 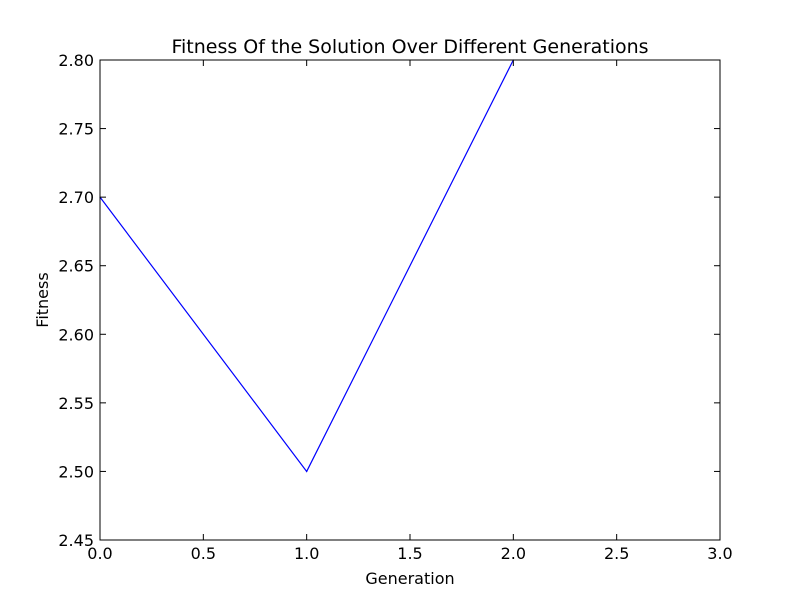 I want to click on x-tick-label: 1.0, so click(x=306, y=553).